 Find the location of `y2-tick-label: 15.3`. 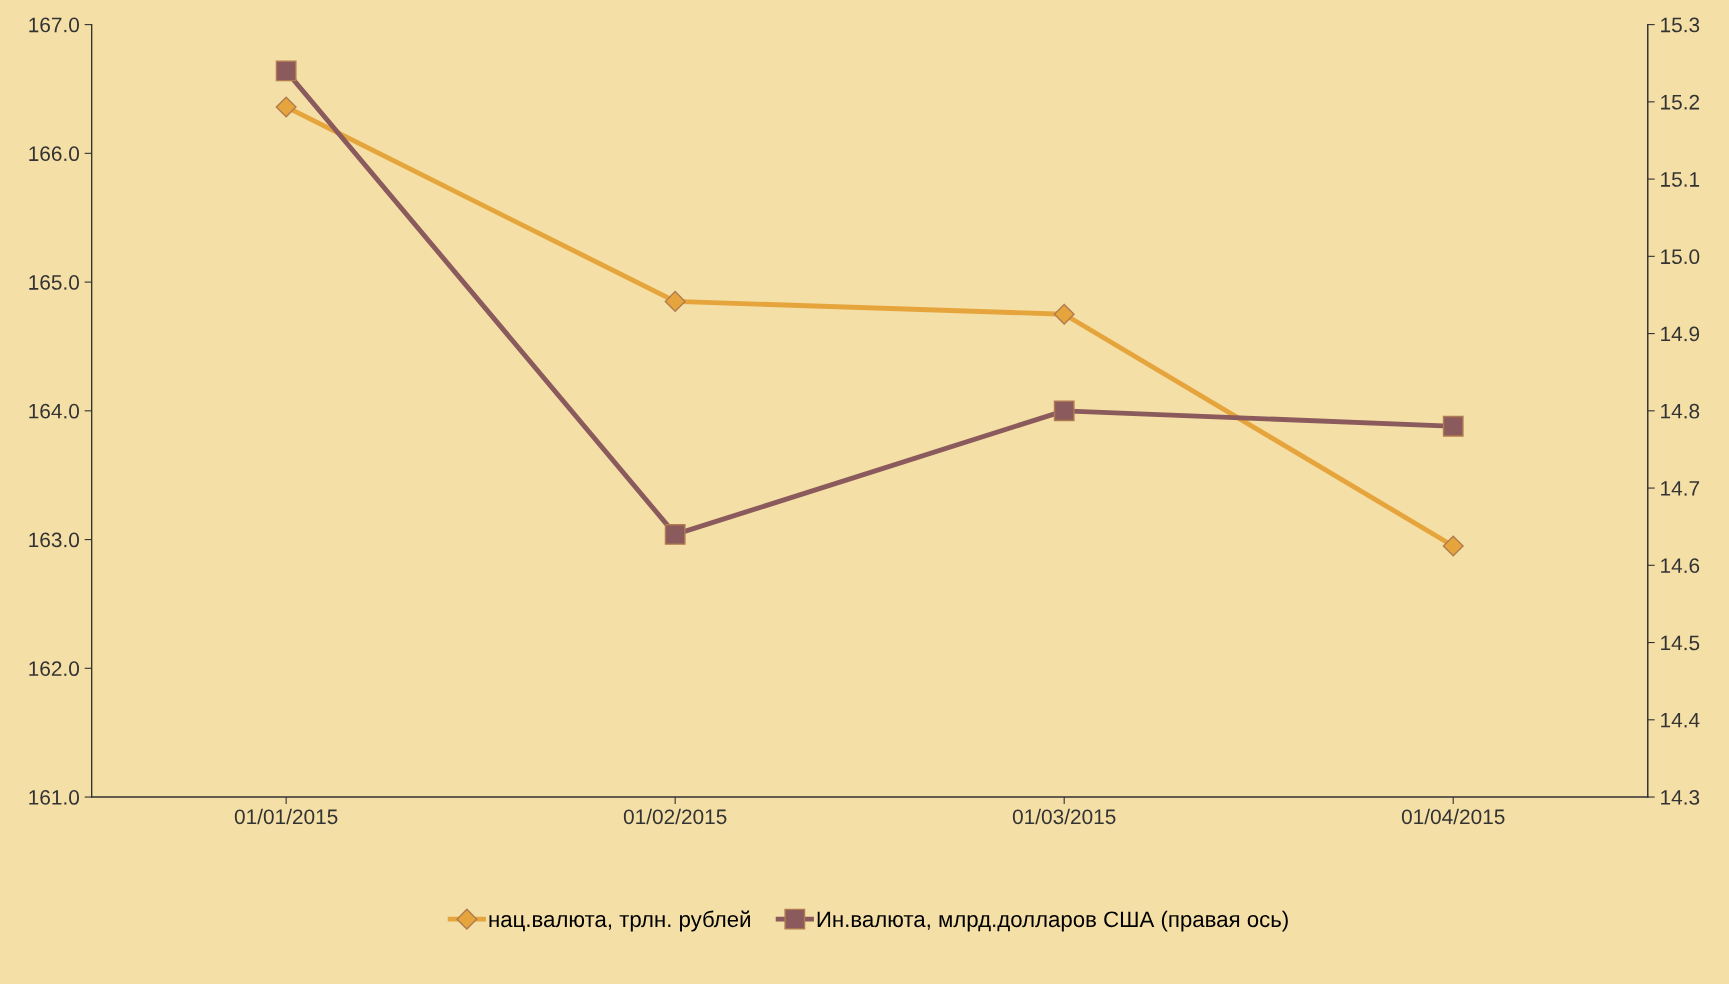

y2-tick-label: 15.3 is located at coordinates (1680, 25).